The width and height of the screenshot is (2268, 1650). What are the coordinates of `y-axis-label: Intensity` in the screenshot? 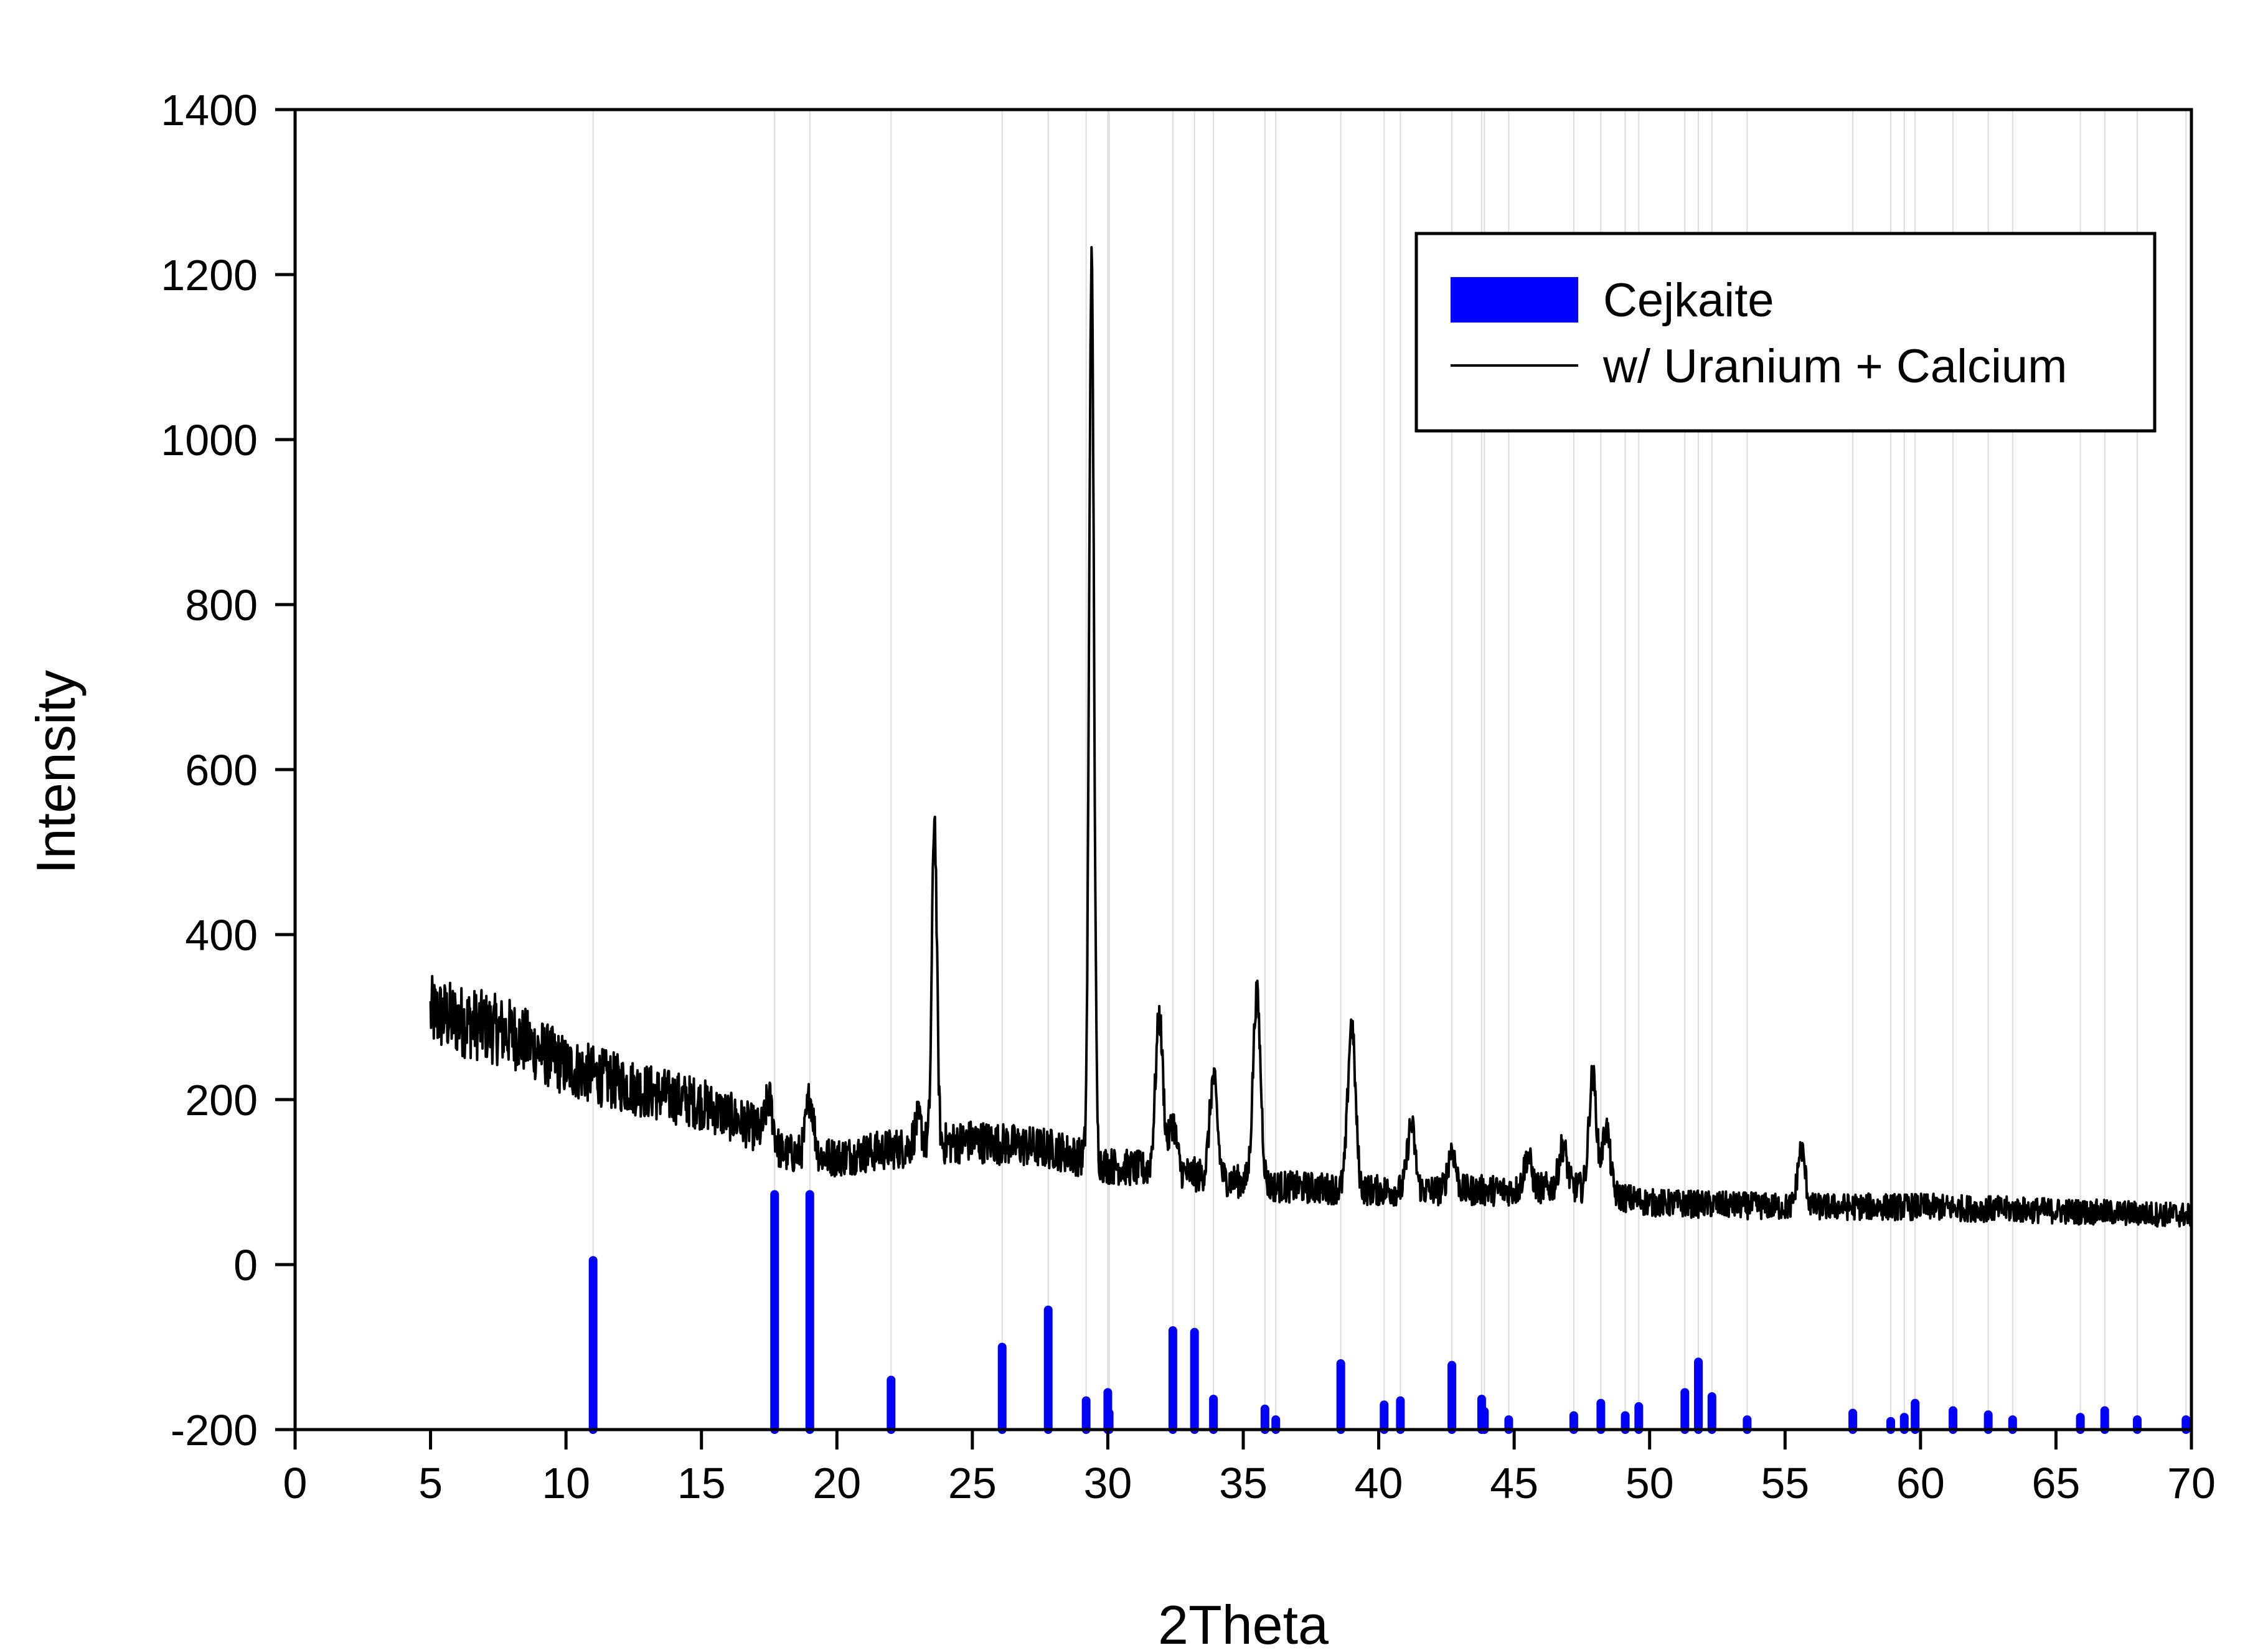 It's located at (56, 772).